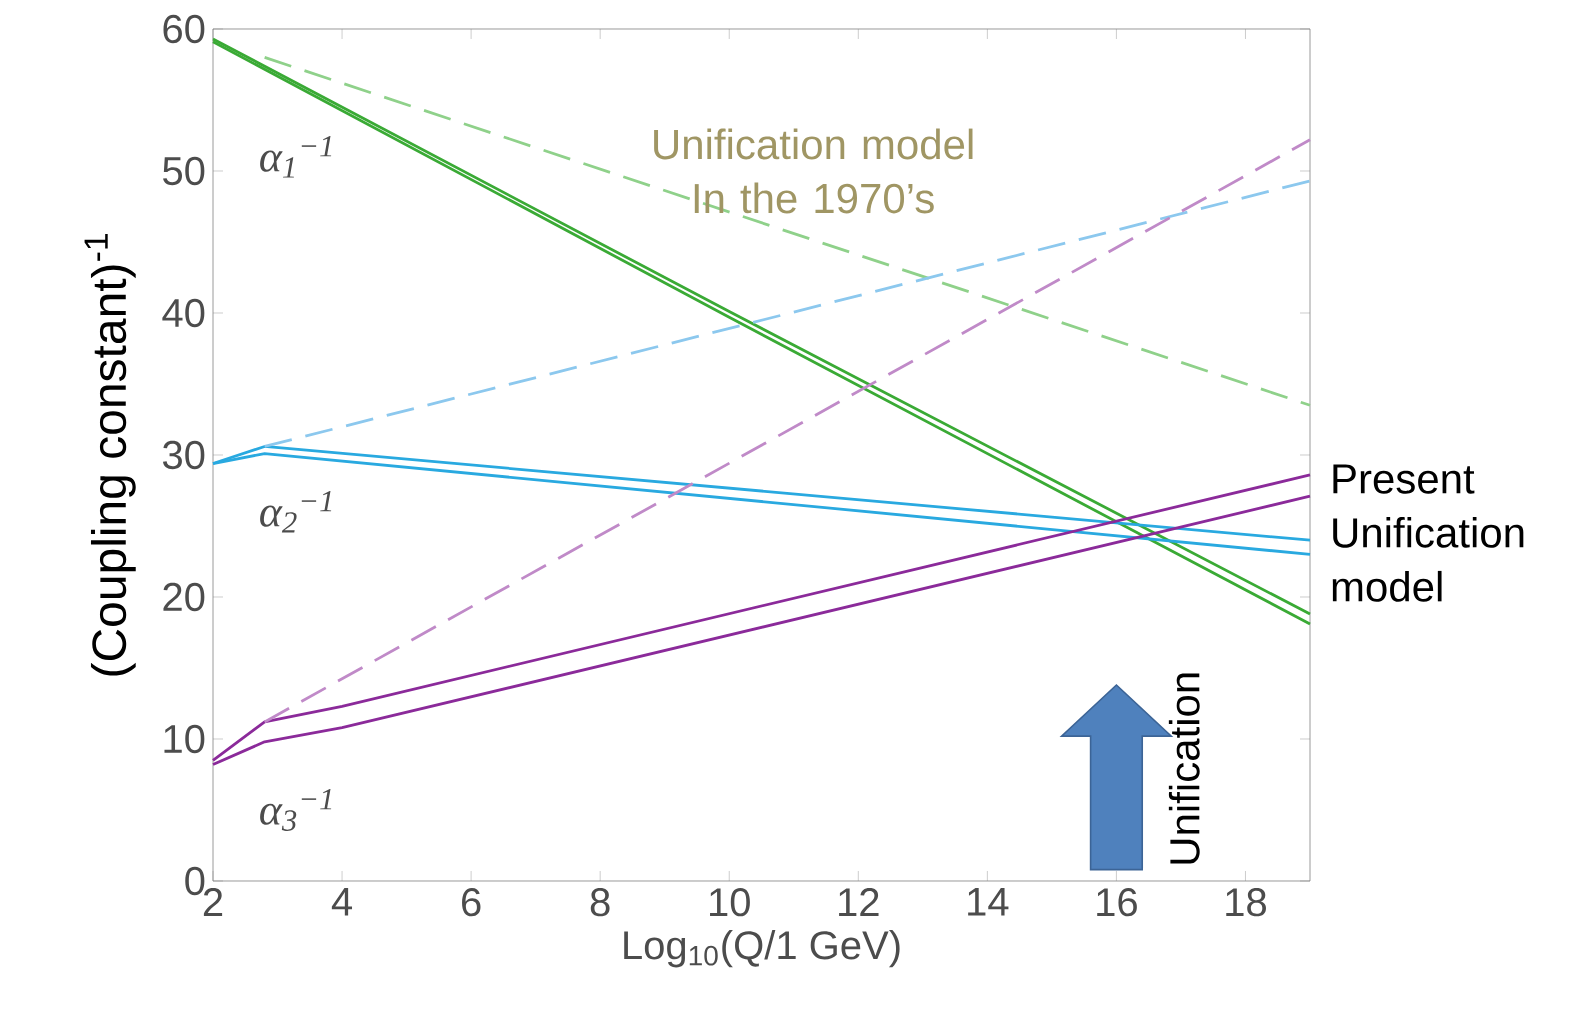  Describe the element at coordinates (1184, 768) in the screenshot. I see `annotation: Unification` at that location.